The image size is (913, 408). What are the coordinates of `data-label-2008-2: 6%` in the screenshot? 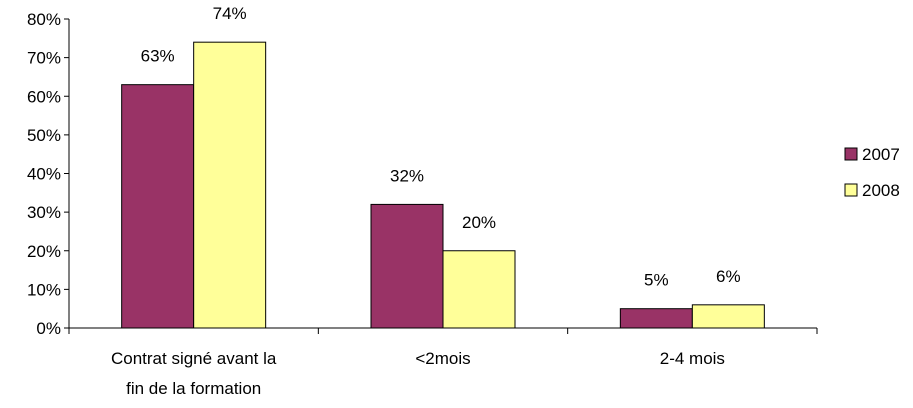 It's located at (728, 276).